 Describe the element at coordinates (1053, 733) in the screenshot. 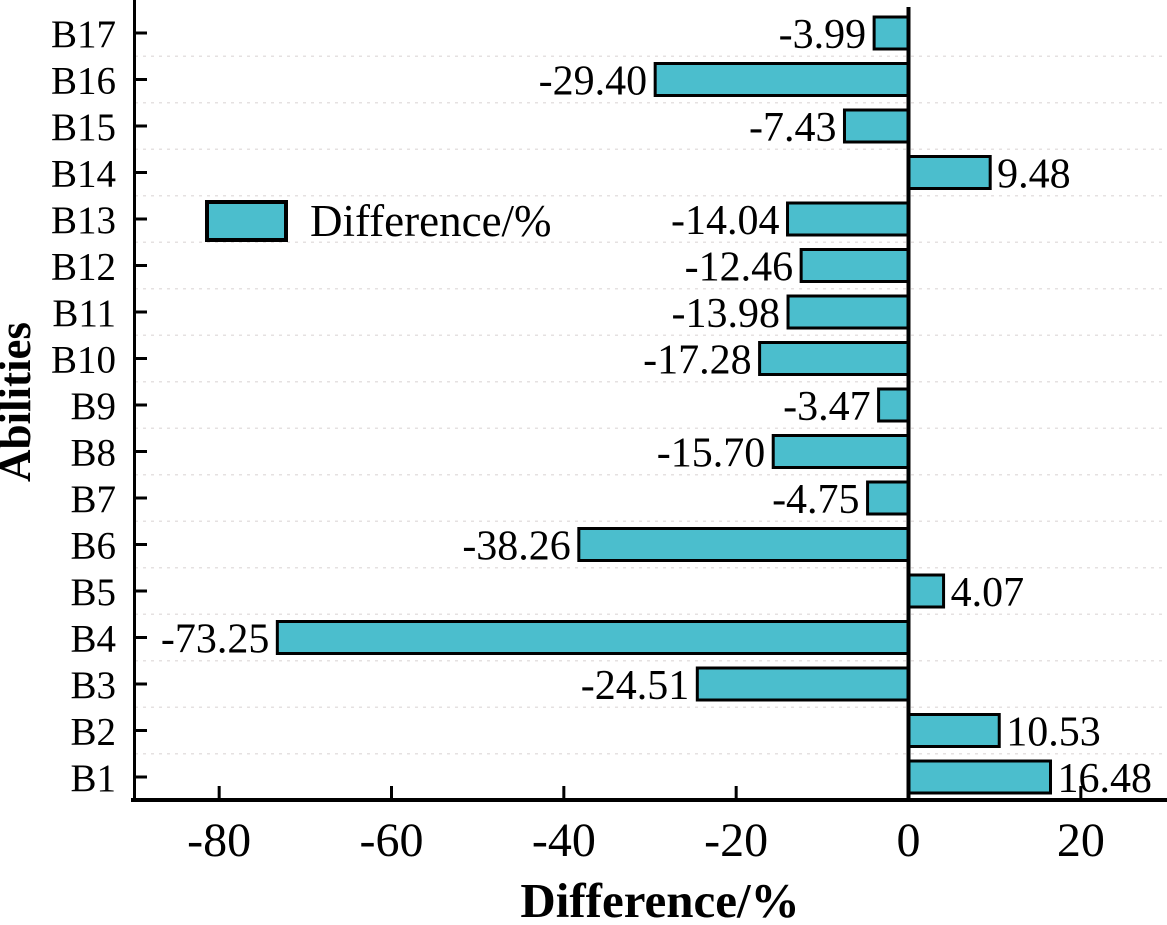

I see `bar-value-label-B2: 10.53` at that location.